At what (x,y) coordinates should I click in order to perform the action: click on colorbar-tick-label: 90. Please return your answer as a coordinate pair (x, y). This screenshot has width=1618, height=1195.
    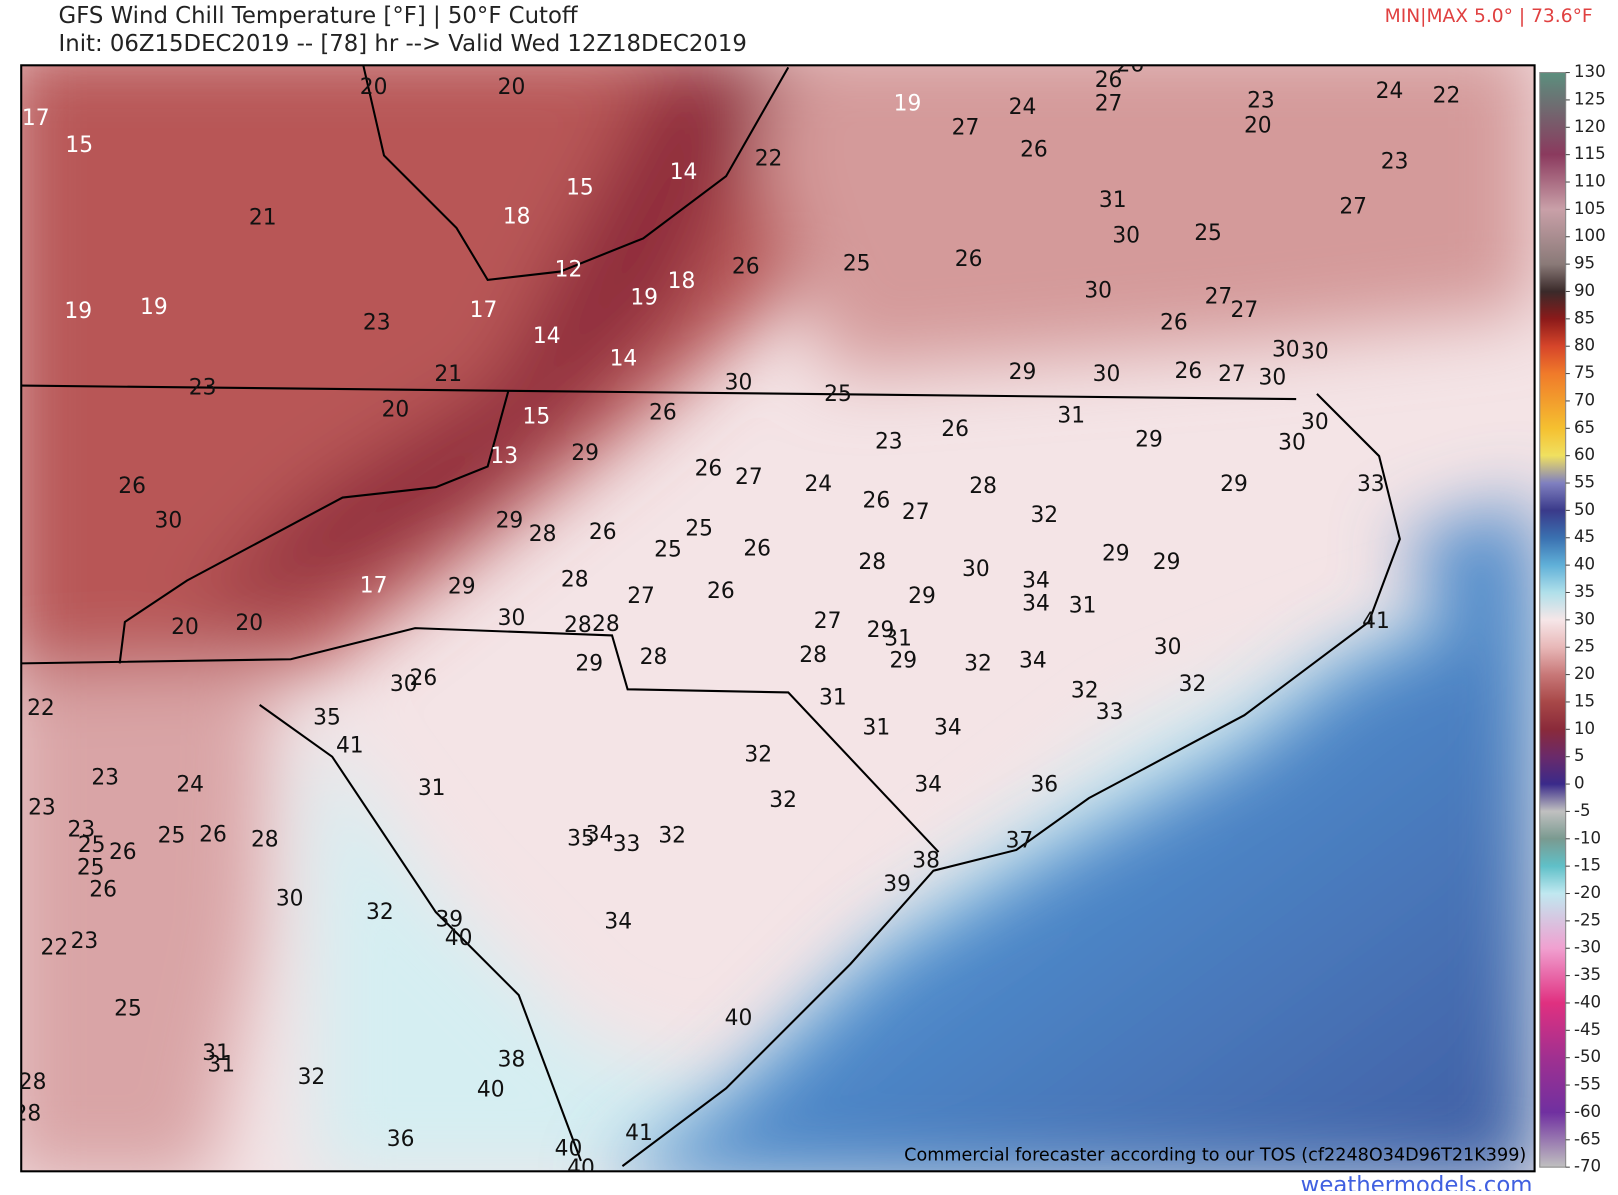
    Looking at the image, I should click on (1584, 290).